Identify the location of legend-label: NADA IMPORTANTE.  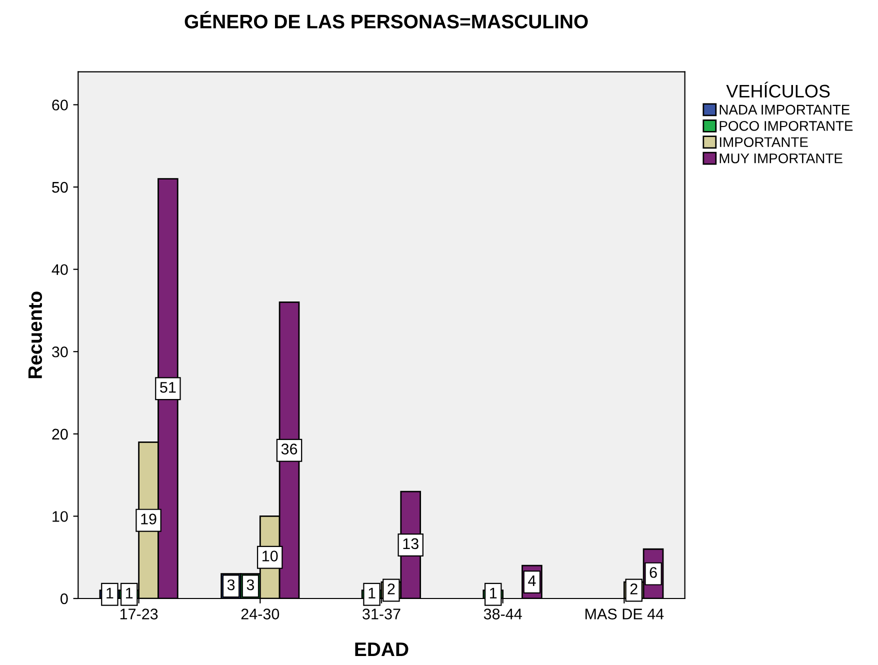
(785, 109).